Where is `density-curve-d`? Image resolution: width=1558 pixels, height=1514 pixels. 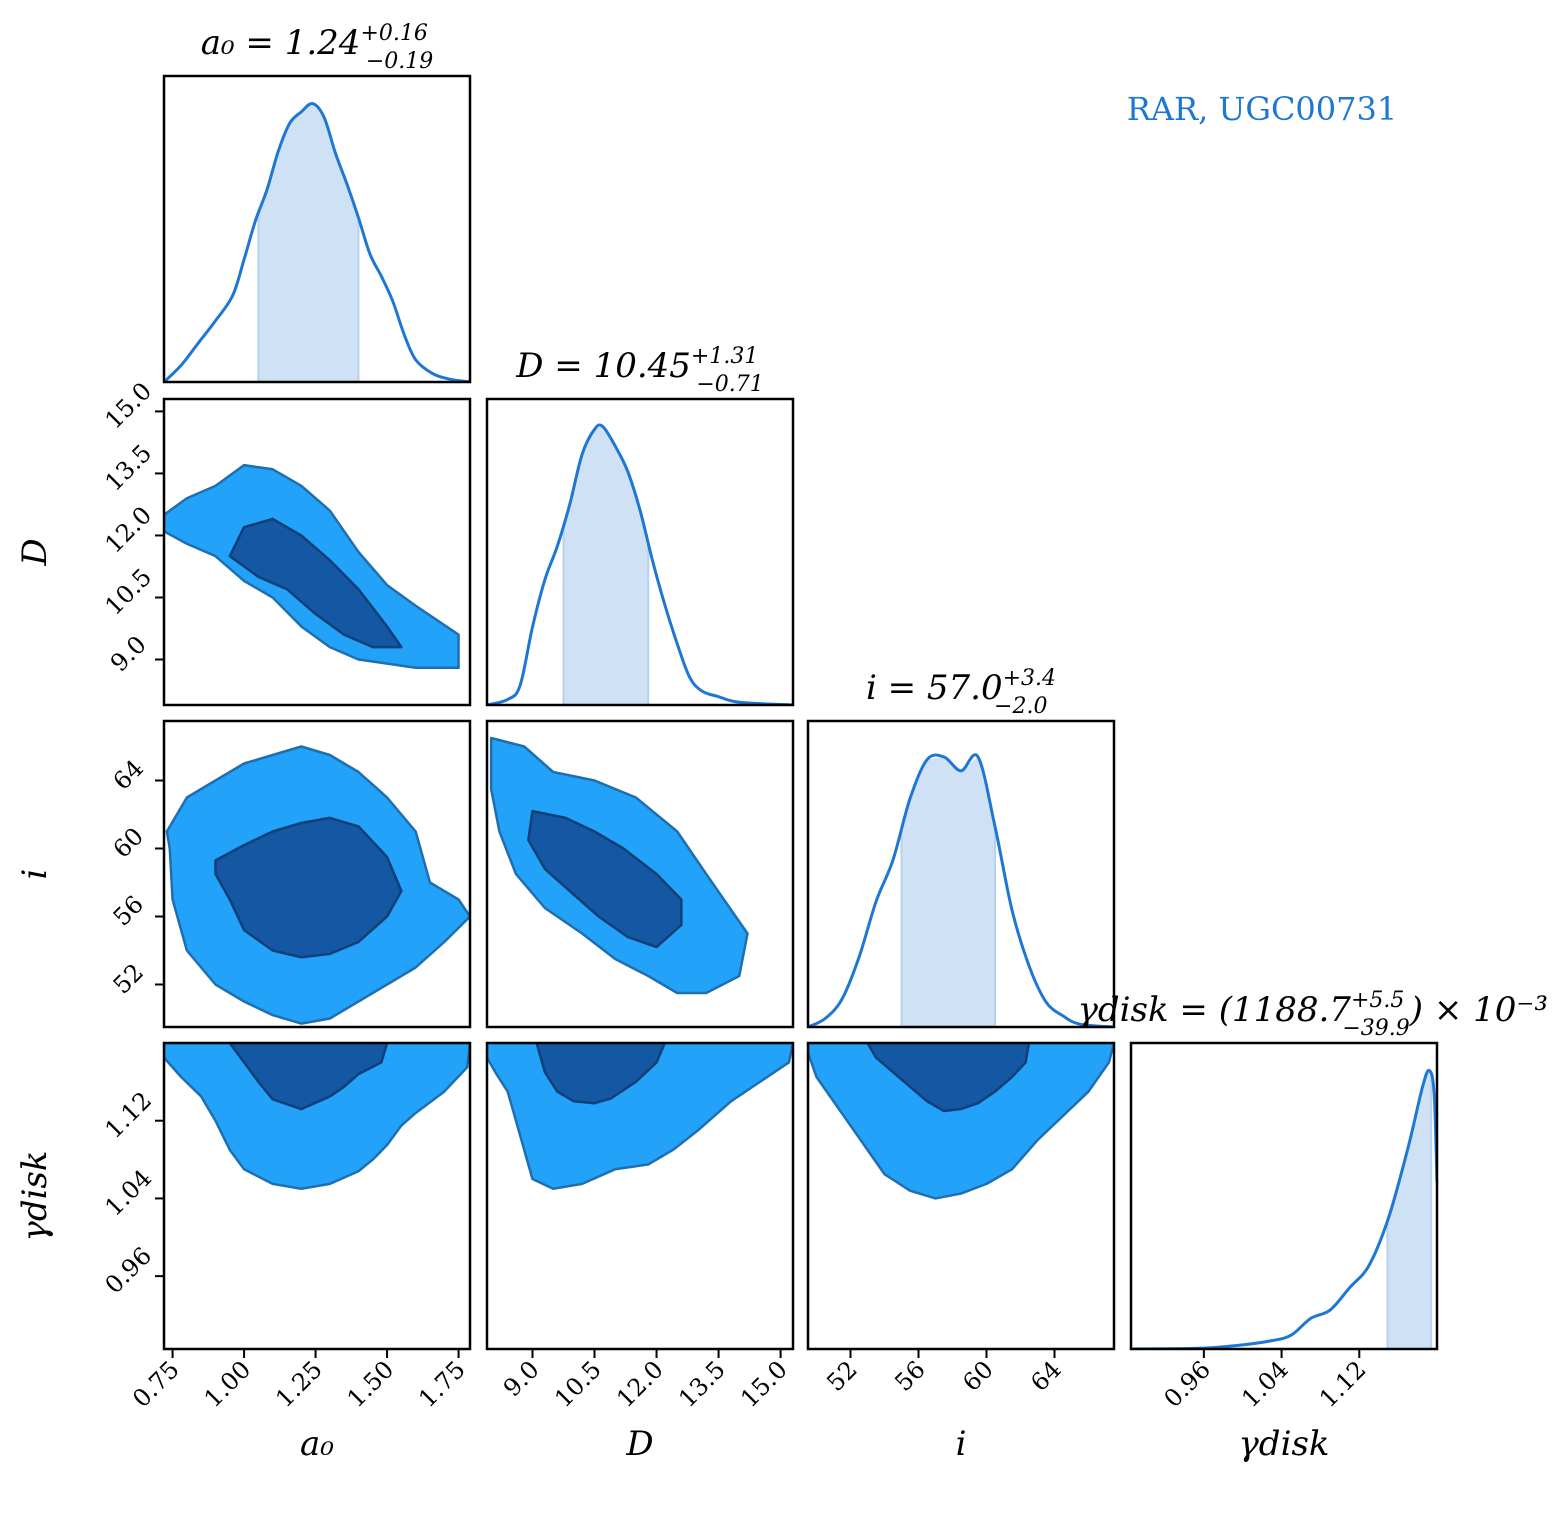
density-curve-d is located at coordinates (640, 564).